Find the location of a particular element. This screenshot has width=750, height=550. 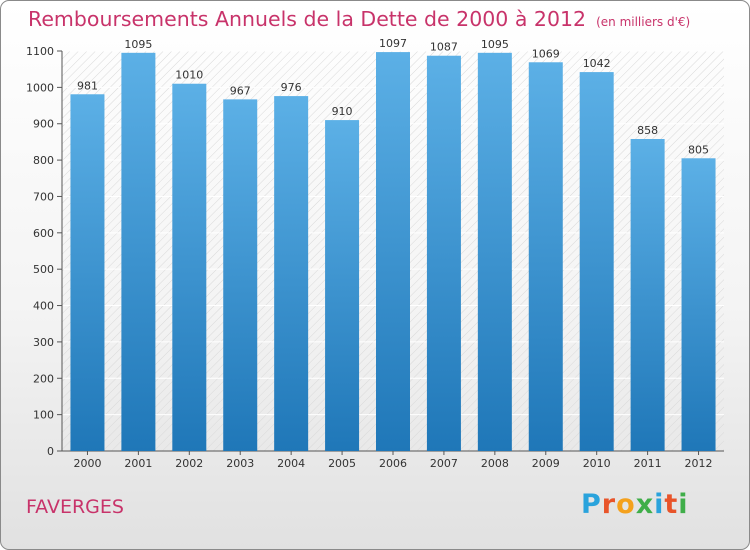

y-tick-label: 300 is located at coordinates (43, 342).